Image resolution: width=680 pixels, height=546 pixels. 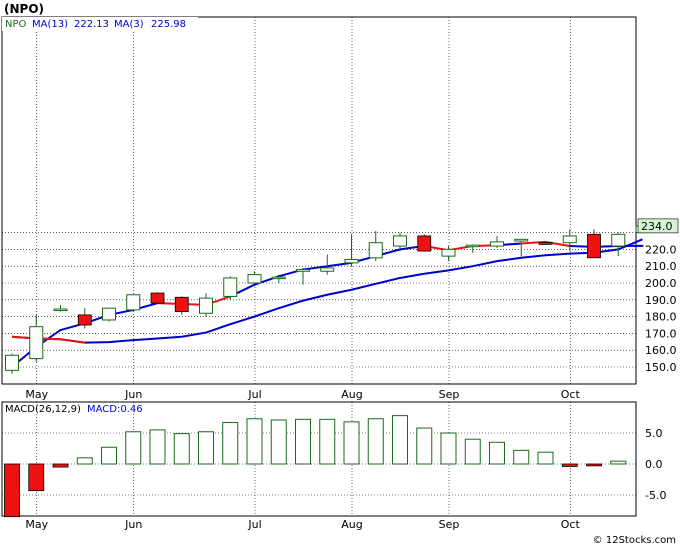 I want to click on price-month-label: Oct, so click(x=571, y=394).